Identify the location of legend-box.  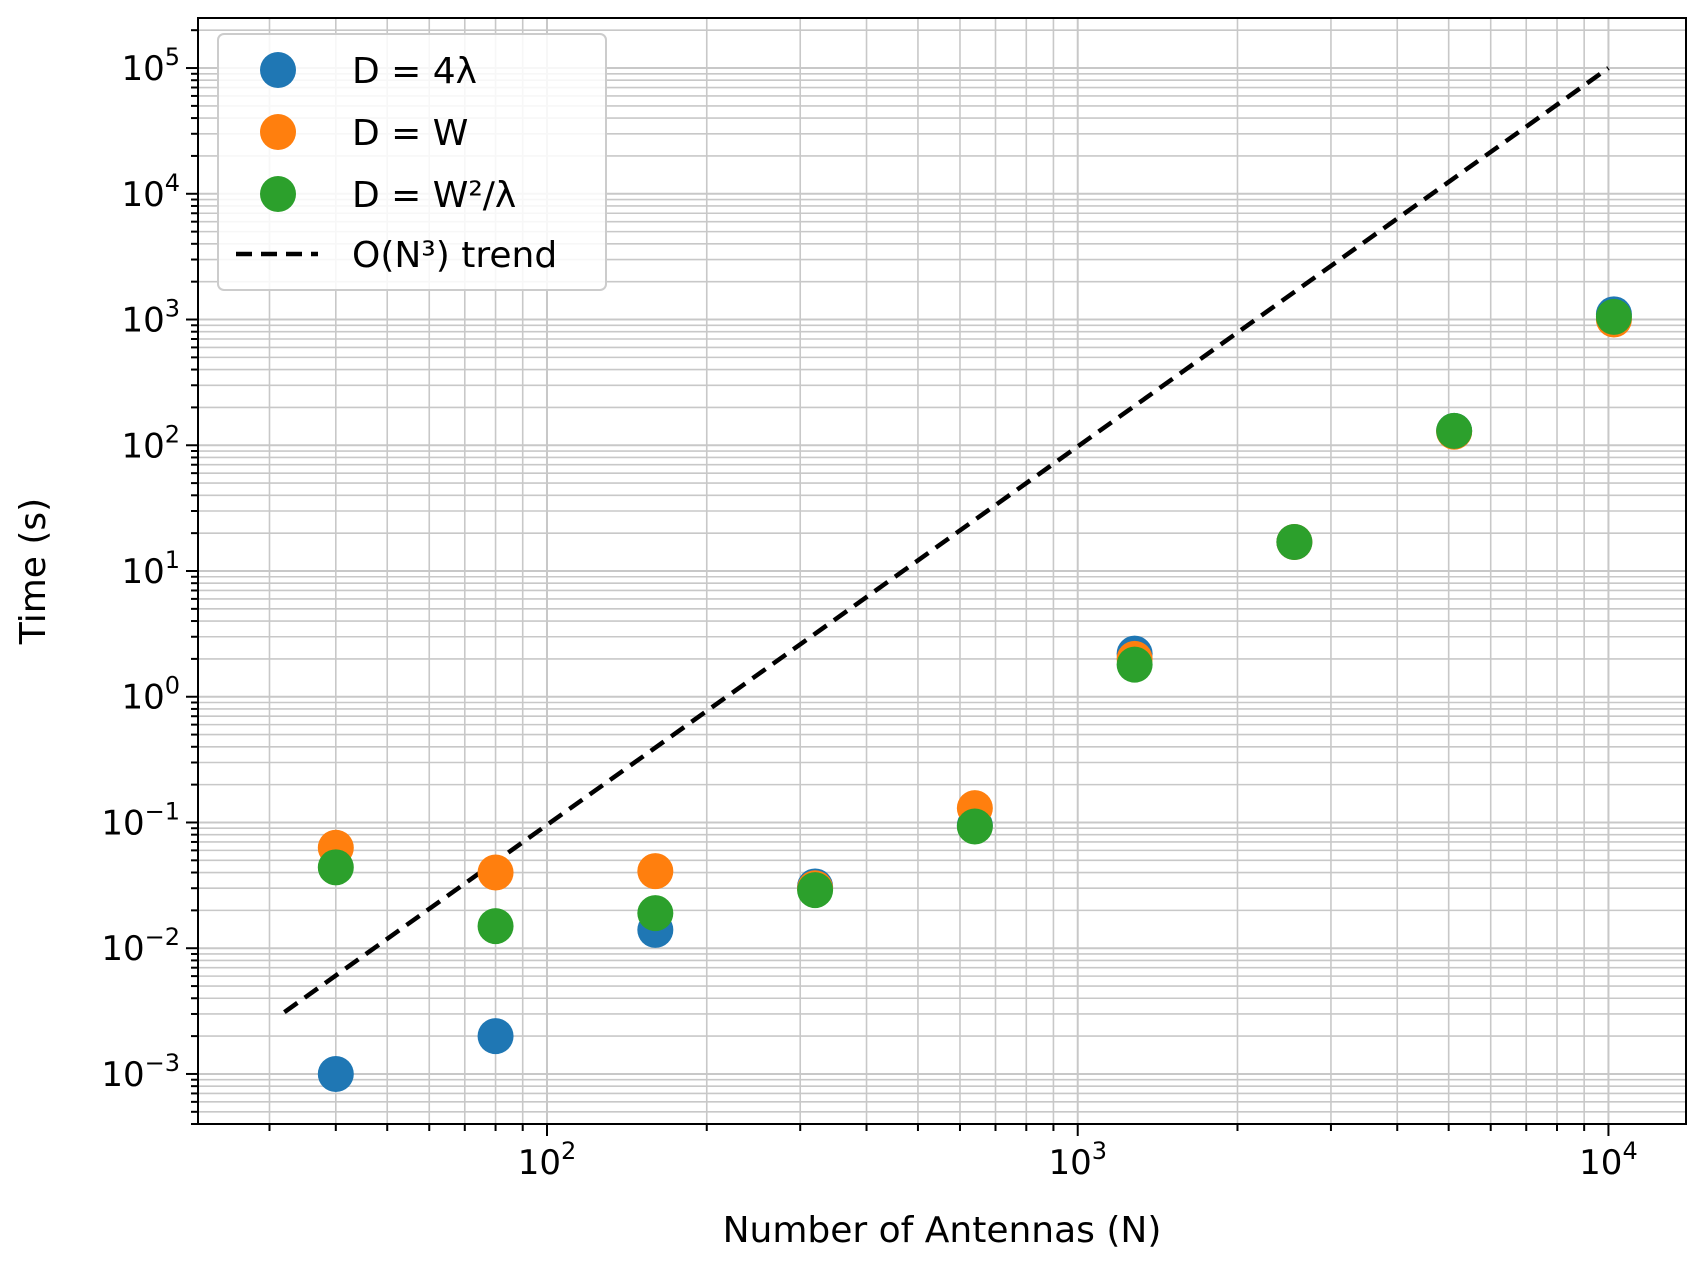
(412, 162).